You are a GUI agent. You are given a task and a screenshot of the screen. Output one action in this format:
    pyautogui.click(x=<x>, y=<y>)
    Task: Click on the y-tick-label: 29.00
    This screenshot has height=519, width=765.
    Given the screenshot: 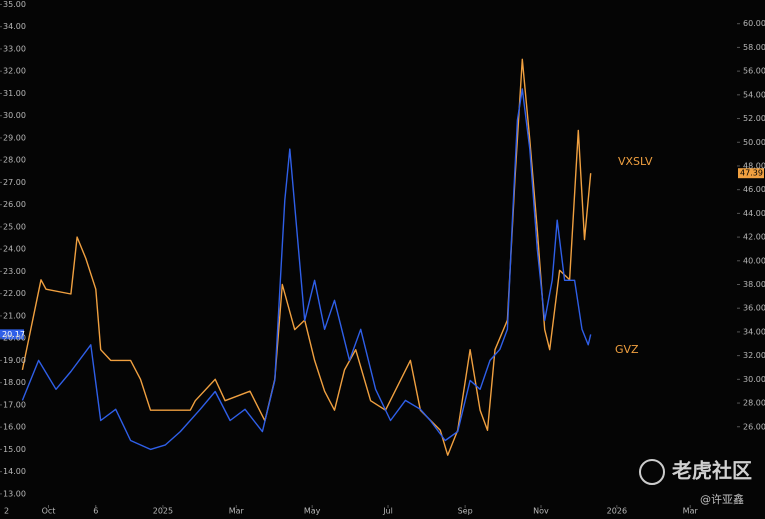 What is the action you would take?
    pyautogui.click(x=14, y=137)
    